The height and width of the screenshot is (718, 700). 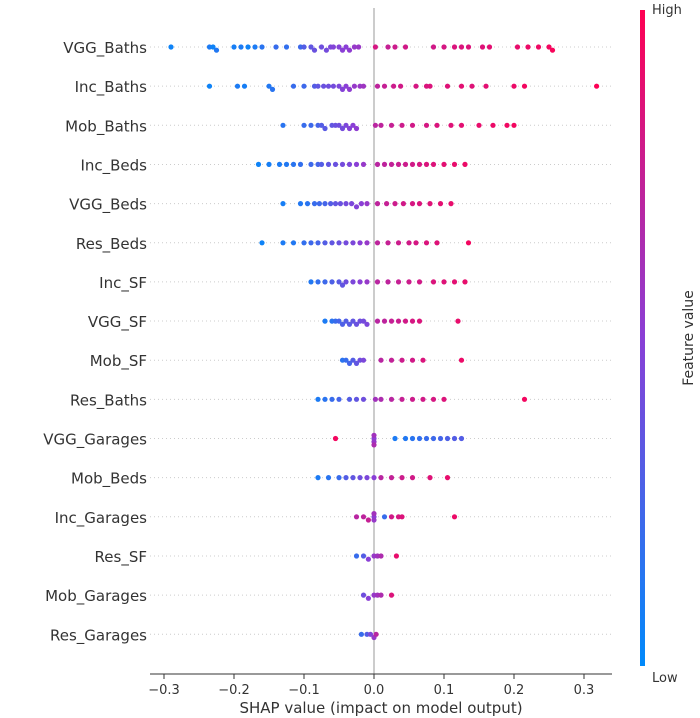 I want to click on feature-label: Inc_Beds, so click(x=113, y=165).